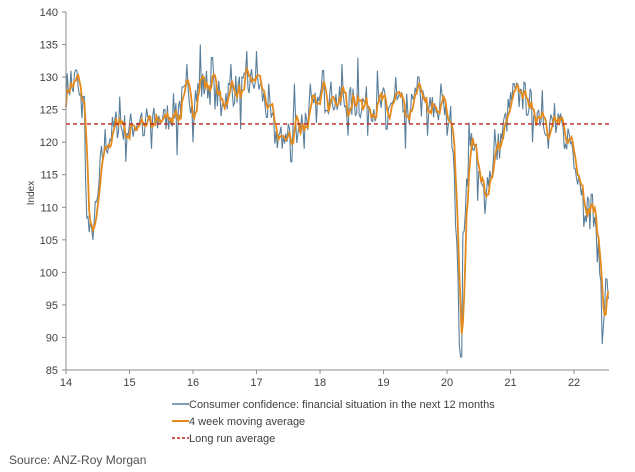  What do you see at coordinates (193, 383) in the screenshot?
I see `x-tick-label: 16` at bounding box center [193, 383].